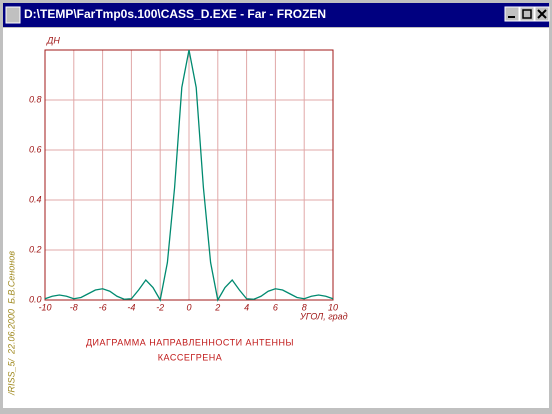  What do you see at coordinates (333, 307) in the screenshot?
I see `x-tick-label: 10` at bounding box center [333, 307].